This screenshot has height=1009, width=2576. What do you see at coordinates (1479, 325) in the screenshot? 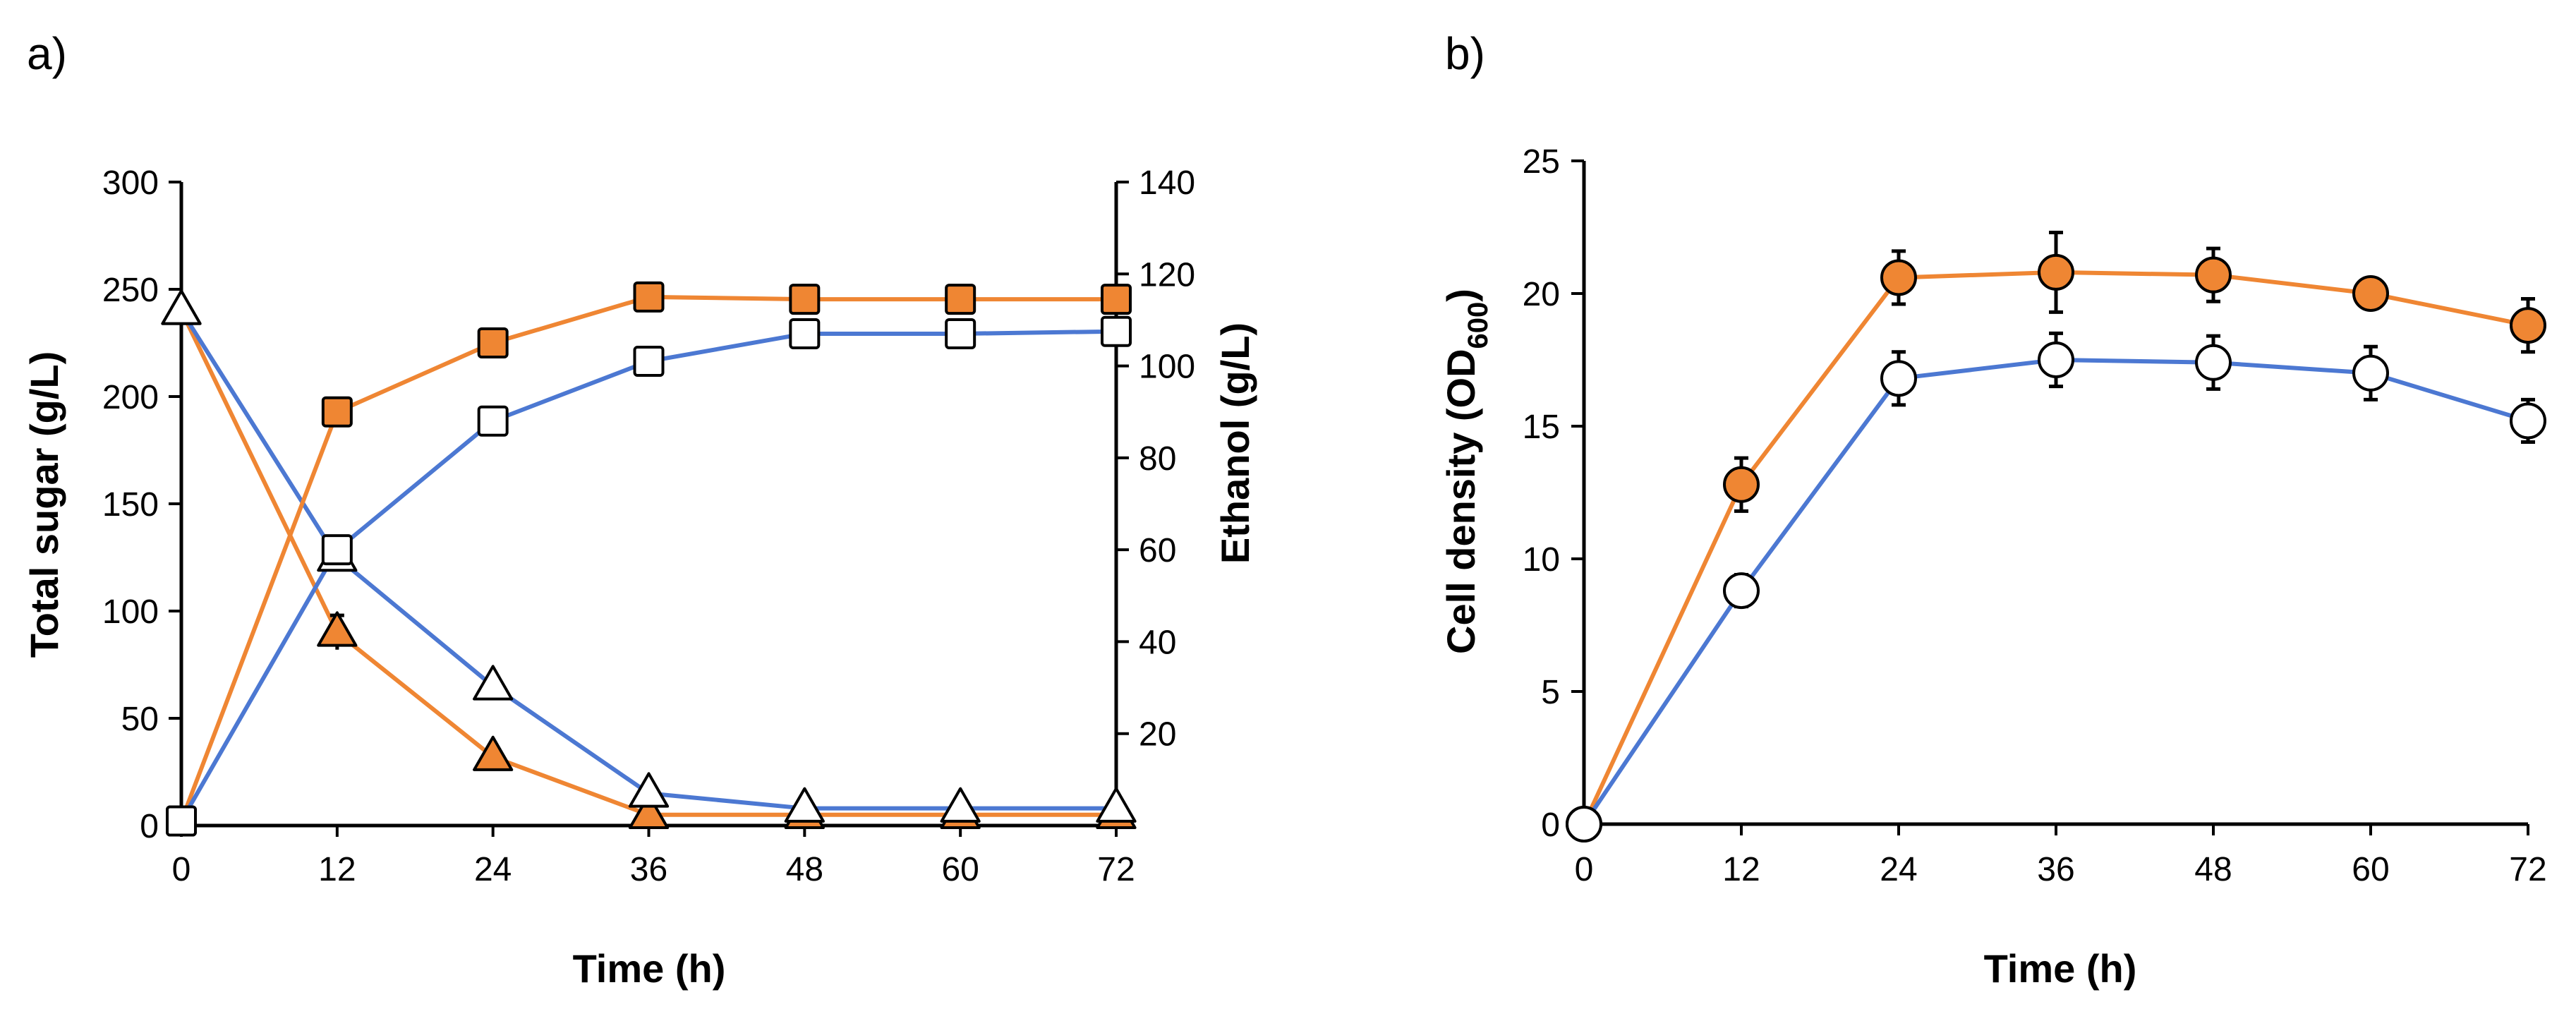
I see `panel-b-ylabel-subscript: 600` at bounding box center [1479, 325].